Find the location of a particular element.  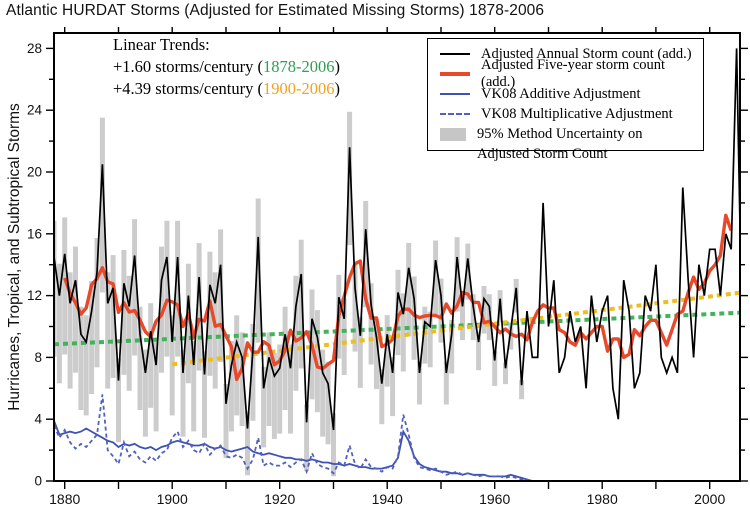

y-tick-label: 28 is located at coordinates (34, 48).